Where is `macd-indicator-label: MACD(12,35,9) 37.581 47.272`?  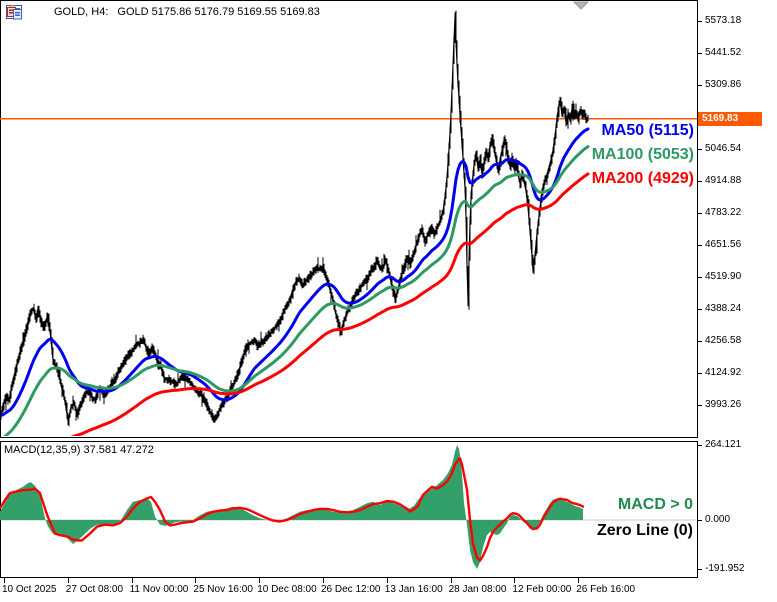 macd-indicator-label: MACD(12,35,9) 37.581 47.272 is located at coordinates (79, 450).